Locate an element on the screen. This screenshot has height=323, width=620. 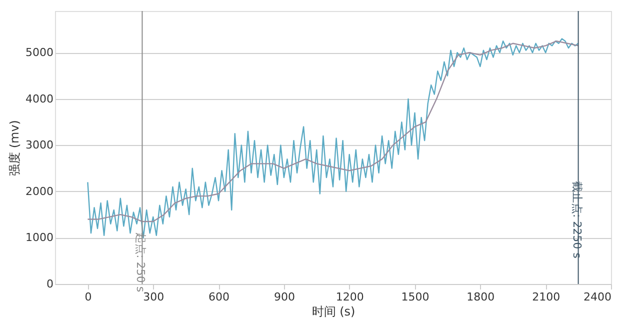
x-tick-label: 1500 is located at coordinates (415, 297).